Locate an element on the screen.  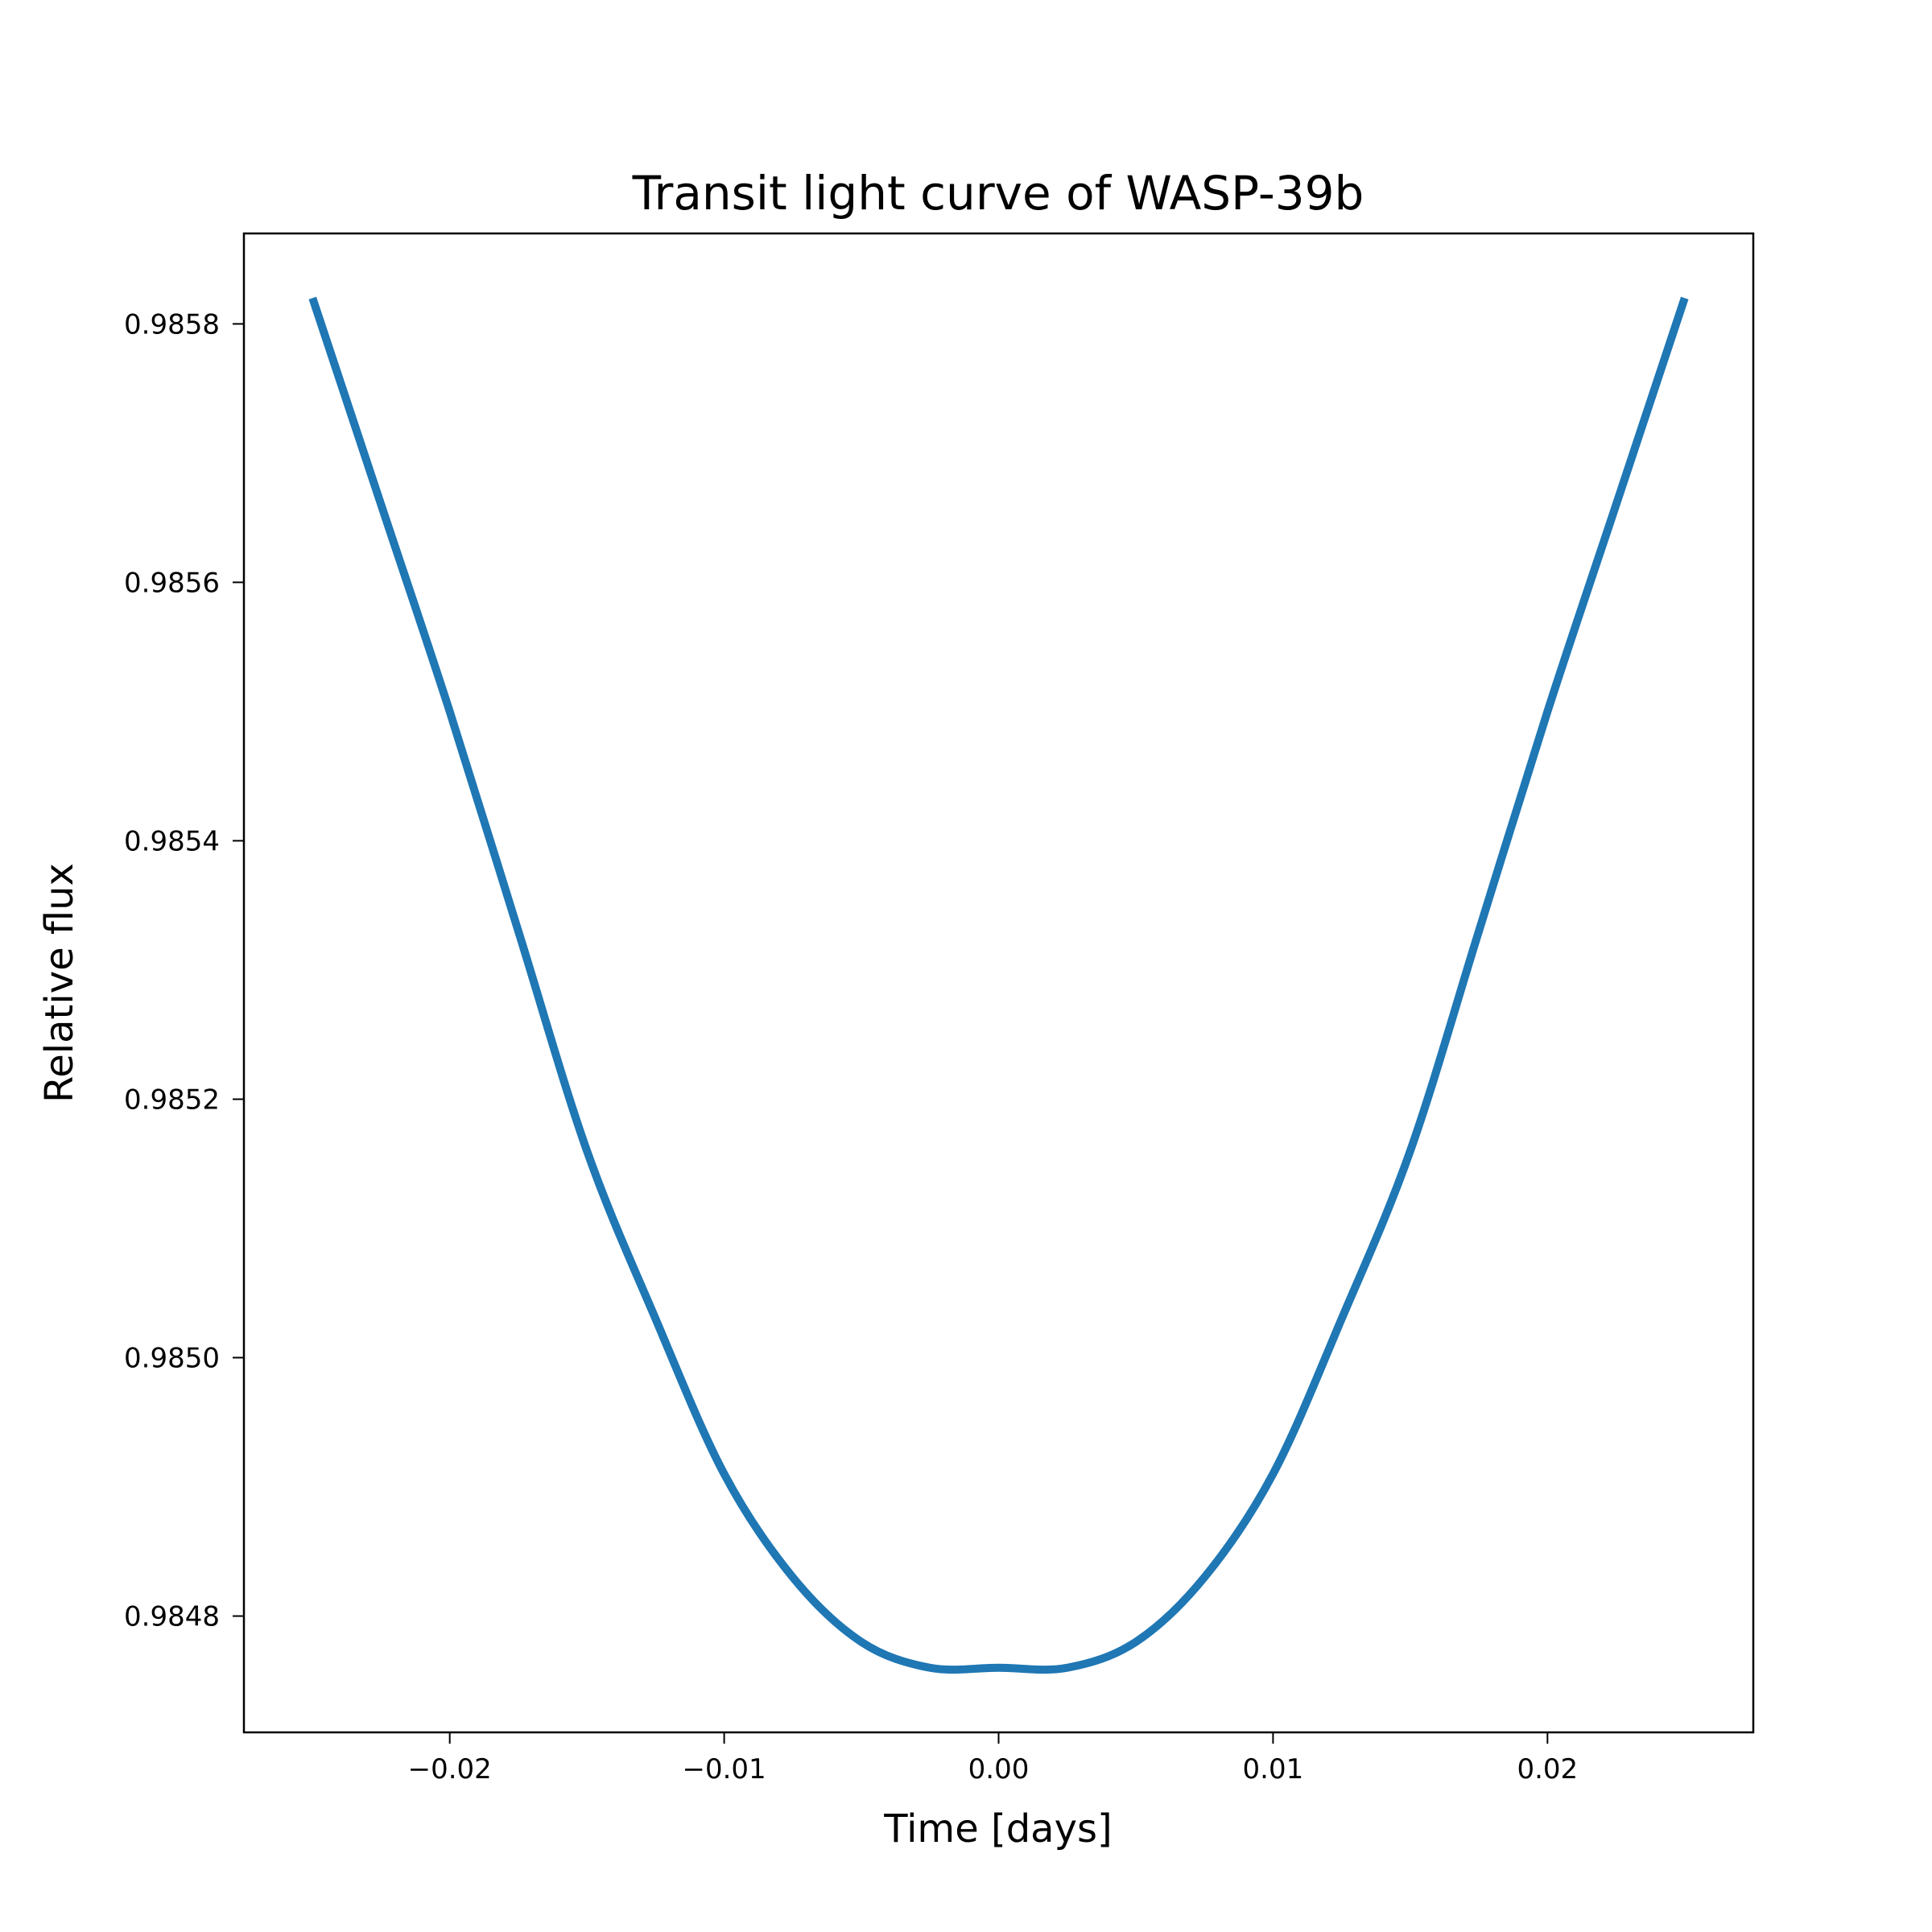
chart-title: Transit light curve of WASP-39b is located at coordinates (998, 193).